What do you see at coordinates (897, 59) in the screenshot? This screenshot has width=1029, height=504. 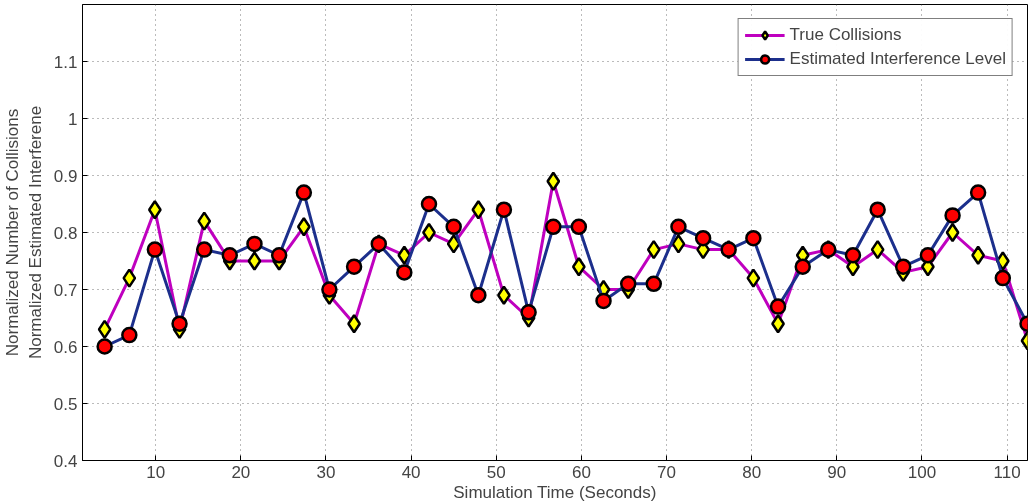 I see `legend-label: Estimated Interference Level` at bounding box center [897, 59].